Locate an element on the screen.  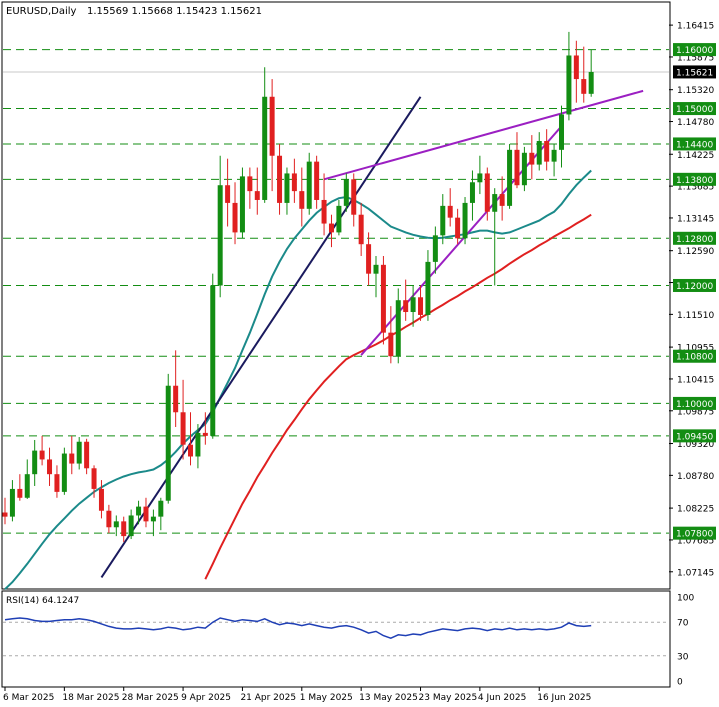
time-tick-label: 18 Mar 2025 is located at coordinates (90, 698).